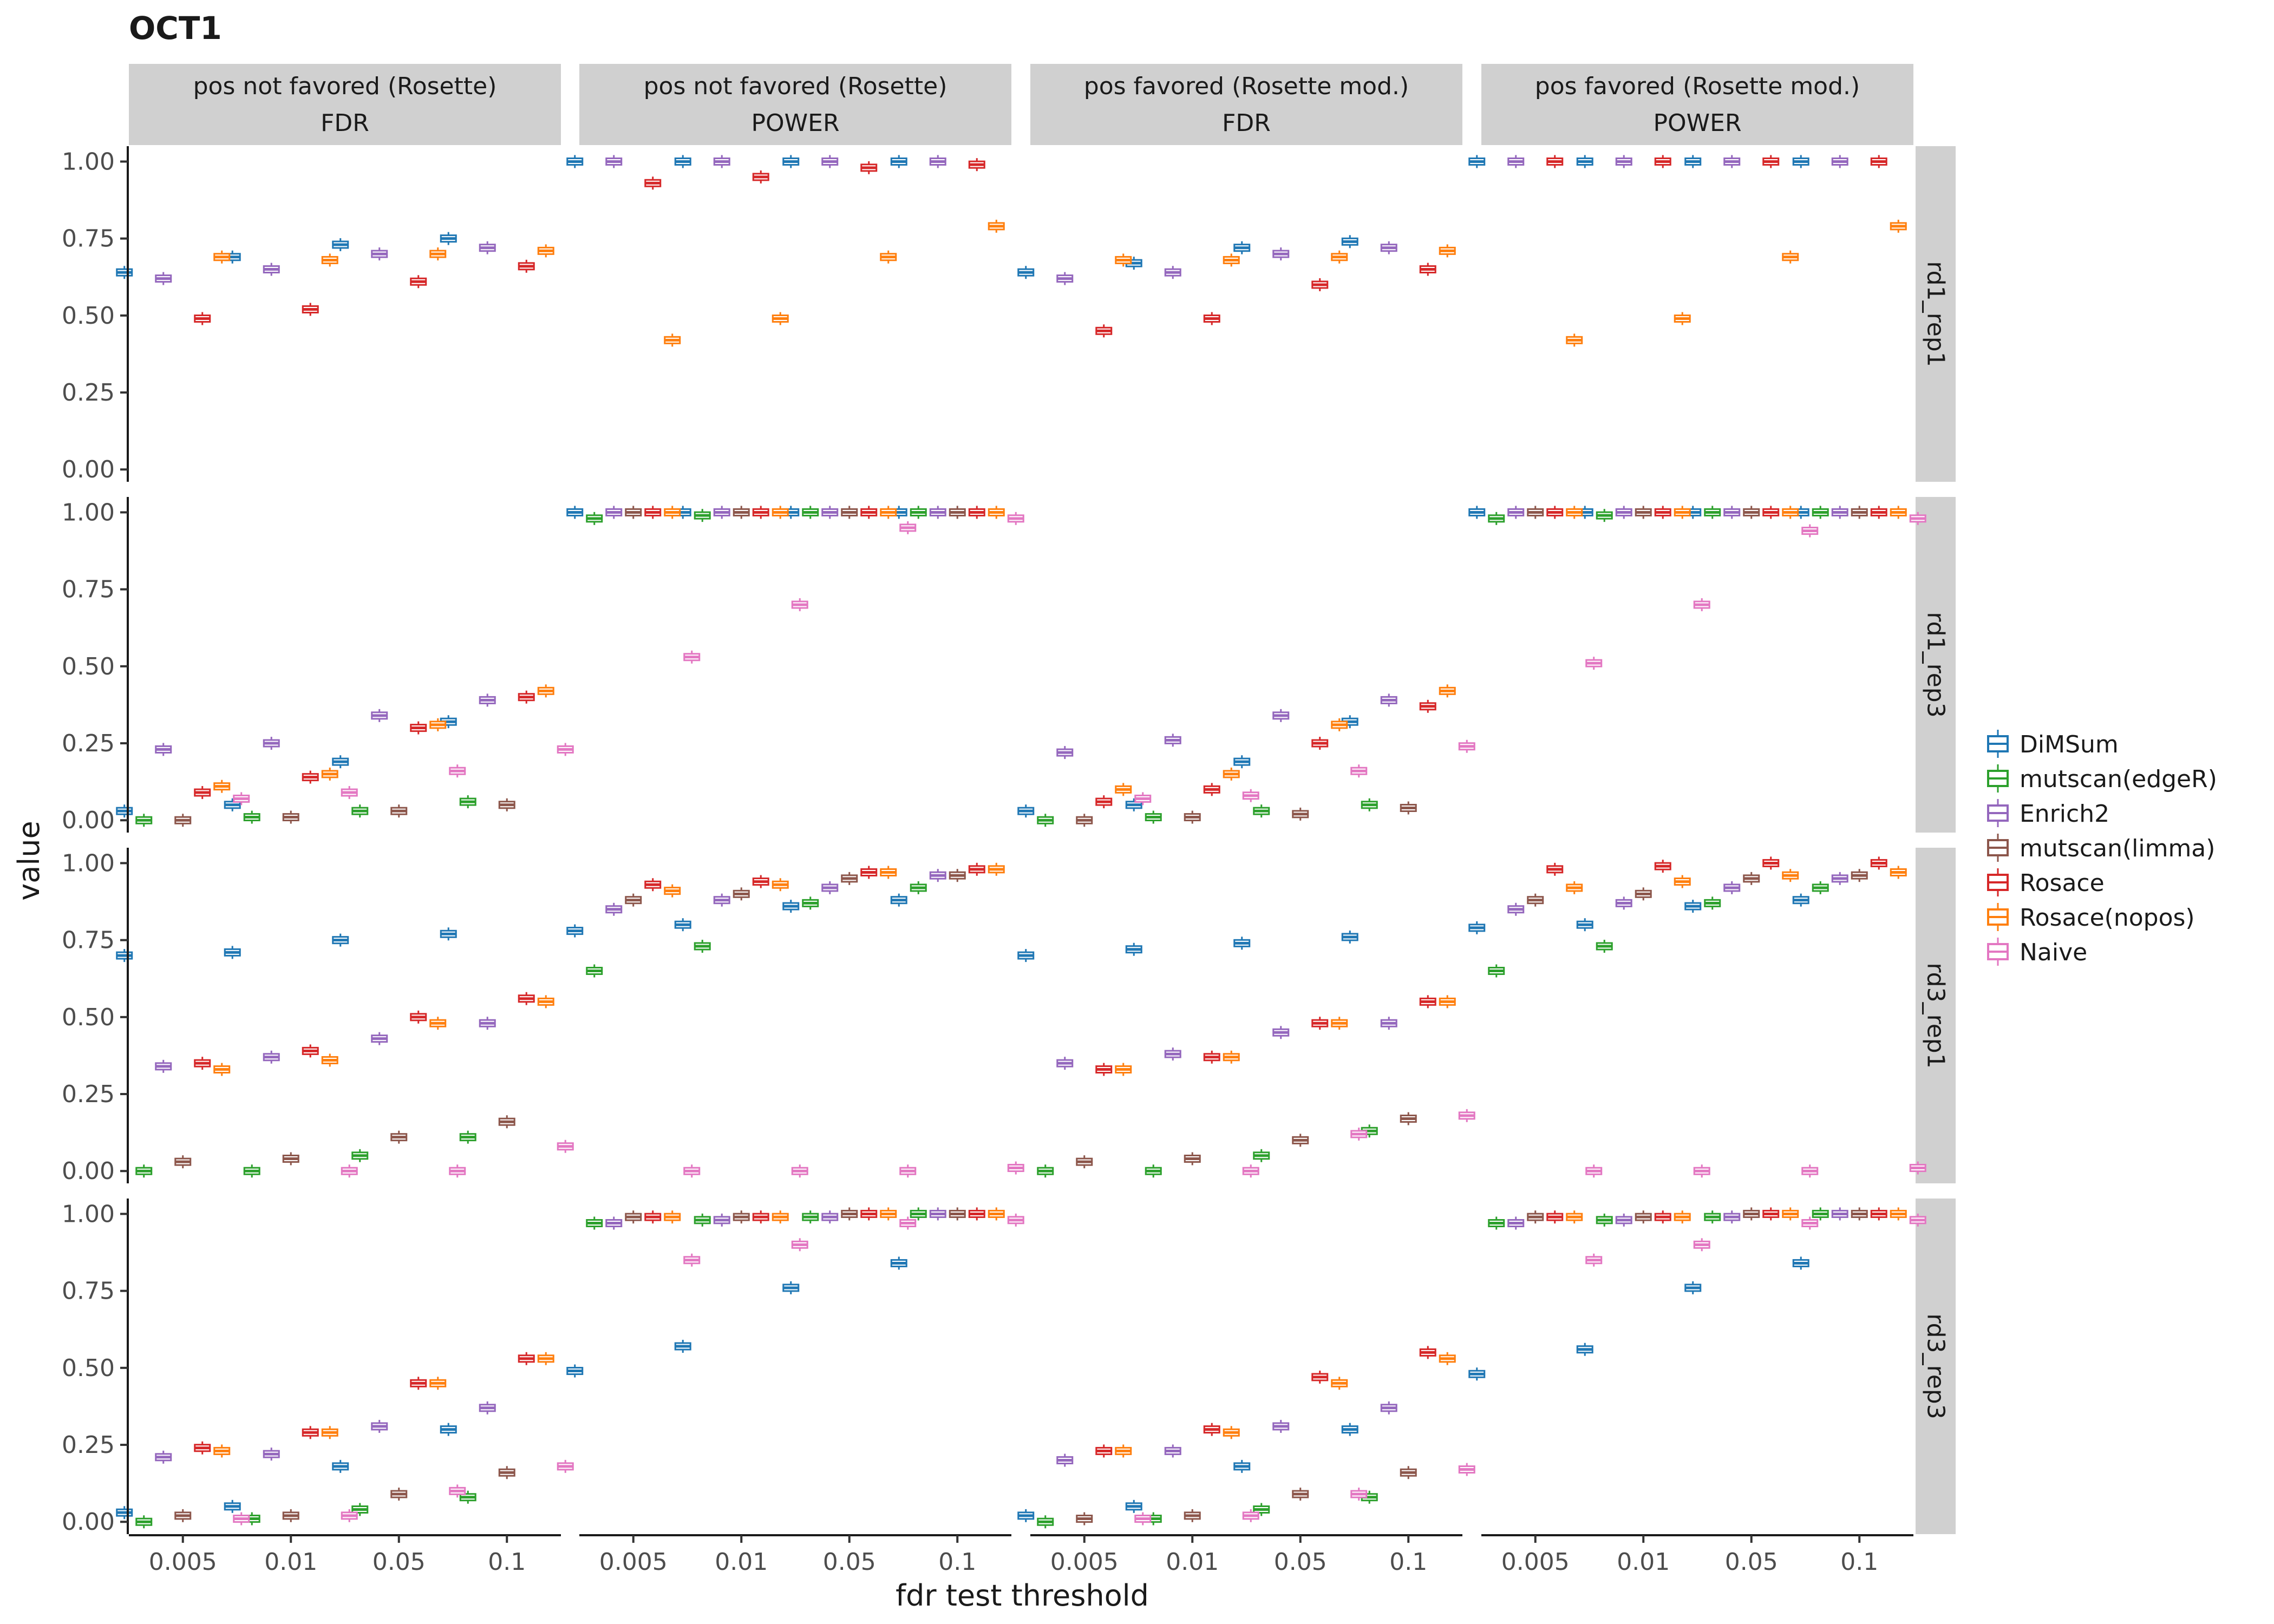  I want to click on legend-item: mutscan(edgeR), so click(2102, 778).